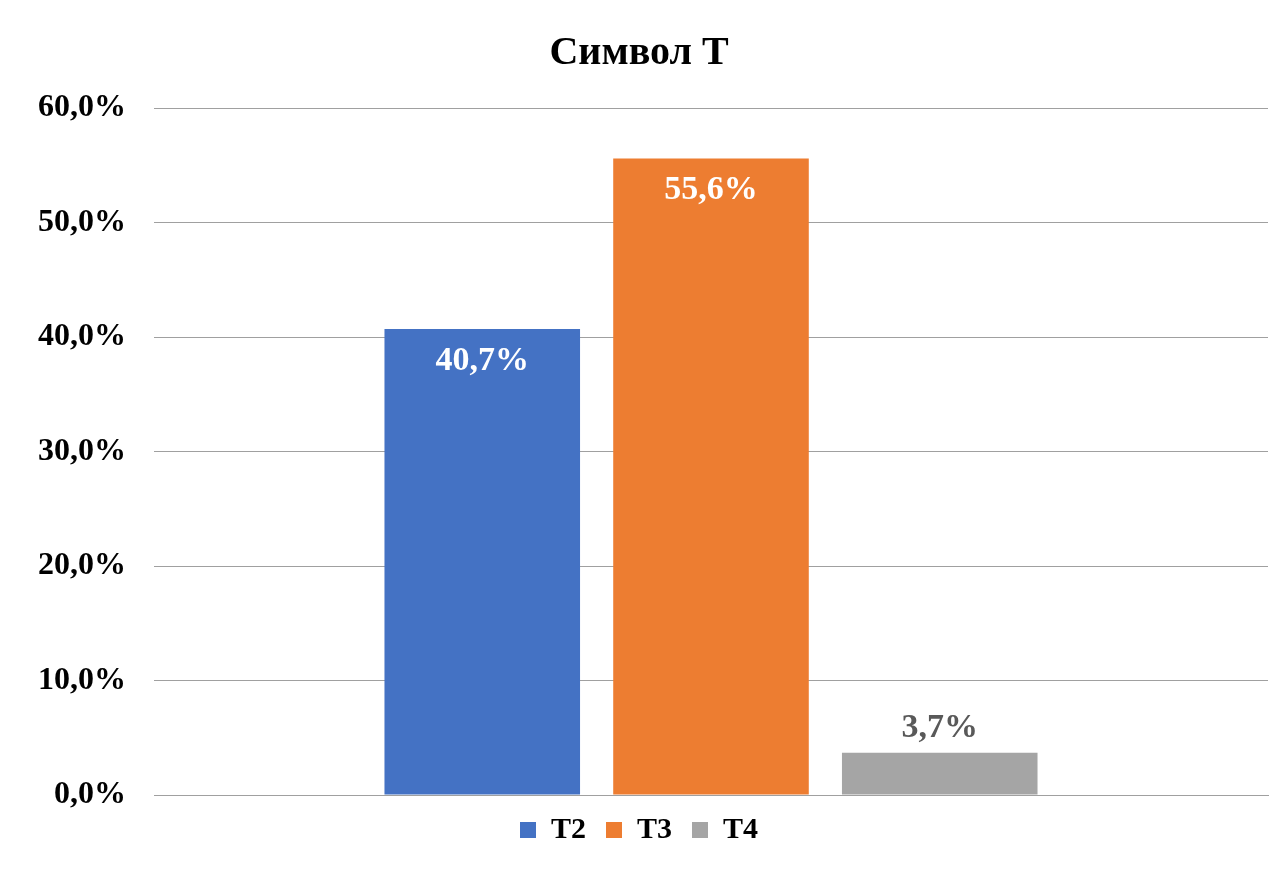 This screenshot has height=875, width=1284. What do you see at coordinates (82, 563) in the screenshot?
I see `y-tick-label: 20,0%` at bounding box center [82, 563].